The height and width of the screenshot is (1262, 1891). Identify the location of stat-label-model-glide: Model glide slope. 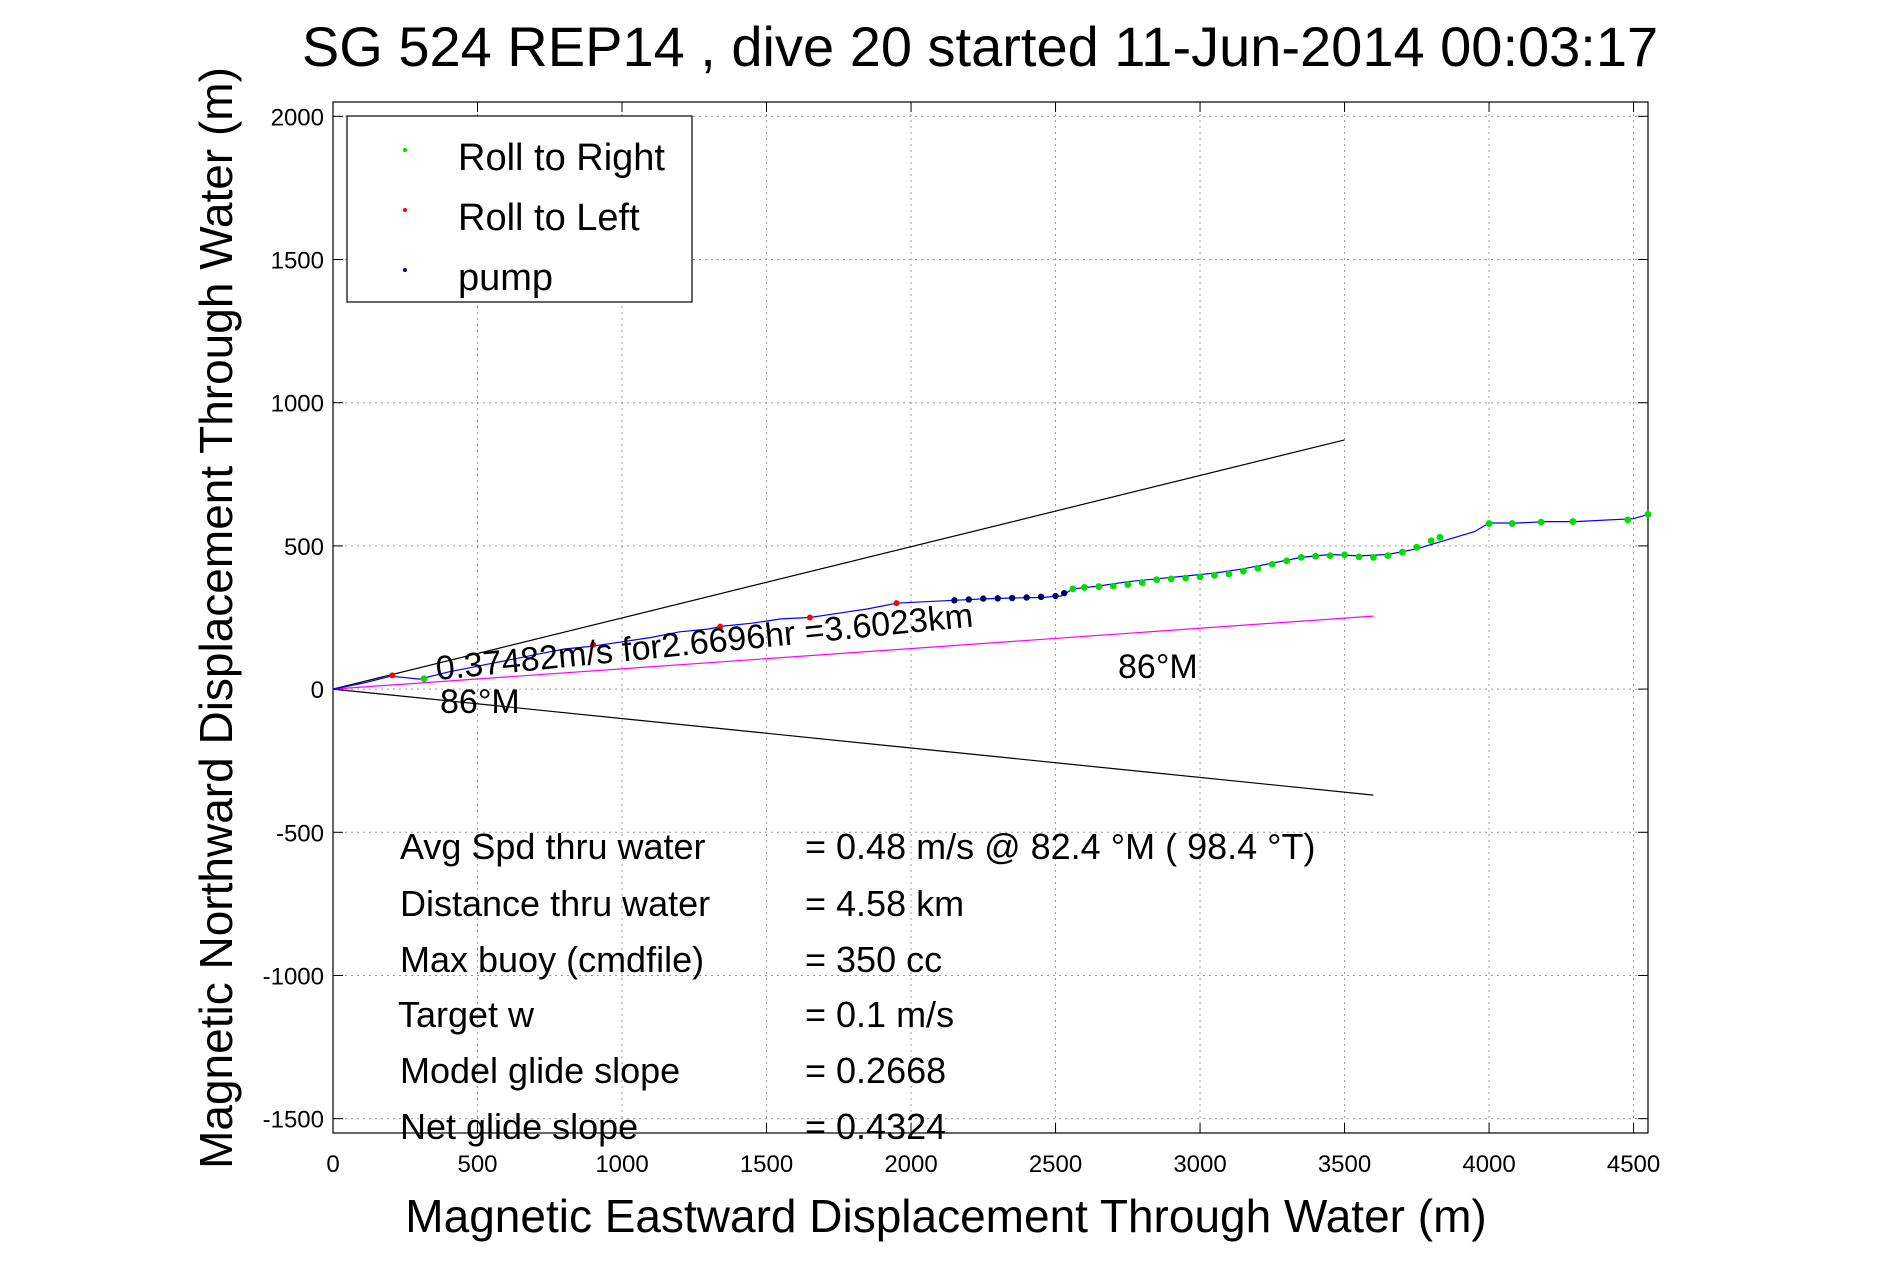
(540, 1070).